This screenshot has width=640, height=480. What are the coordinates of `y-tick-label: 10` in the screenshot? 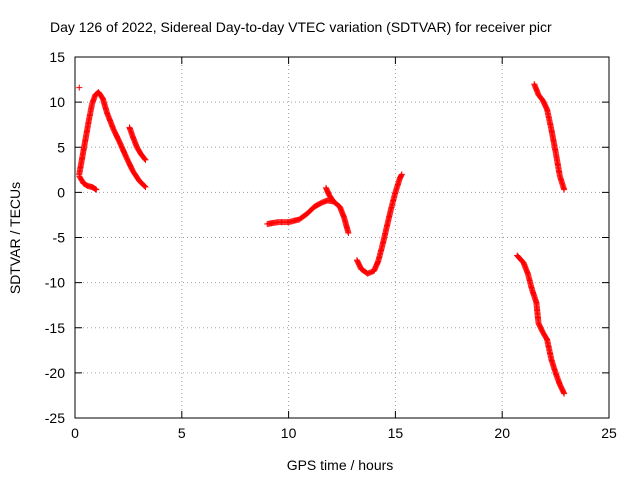 It's located at (57, 102).